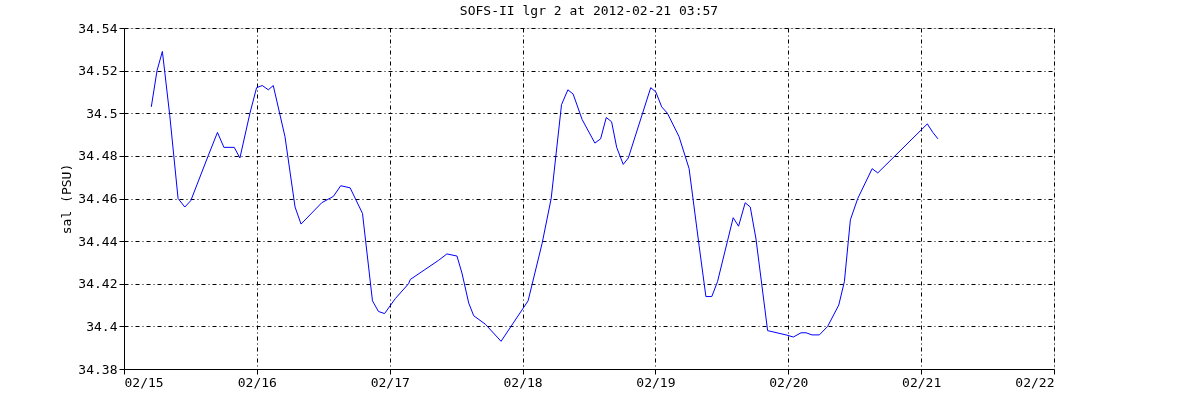  I want to click on y-axis-title: sal (PSU), so click(67, 199).